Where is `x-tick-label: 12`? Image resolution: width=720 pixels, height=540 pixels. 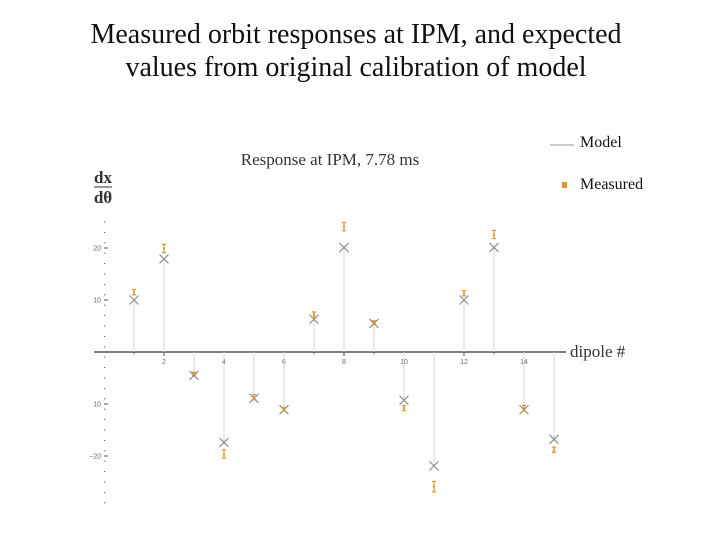
x-tick-label: 12 is located at coordinates (464, 362).